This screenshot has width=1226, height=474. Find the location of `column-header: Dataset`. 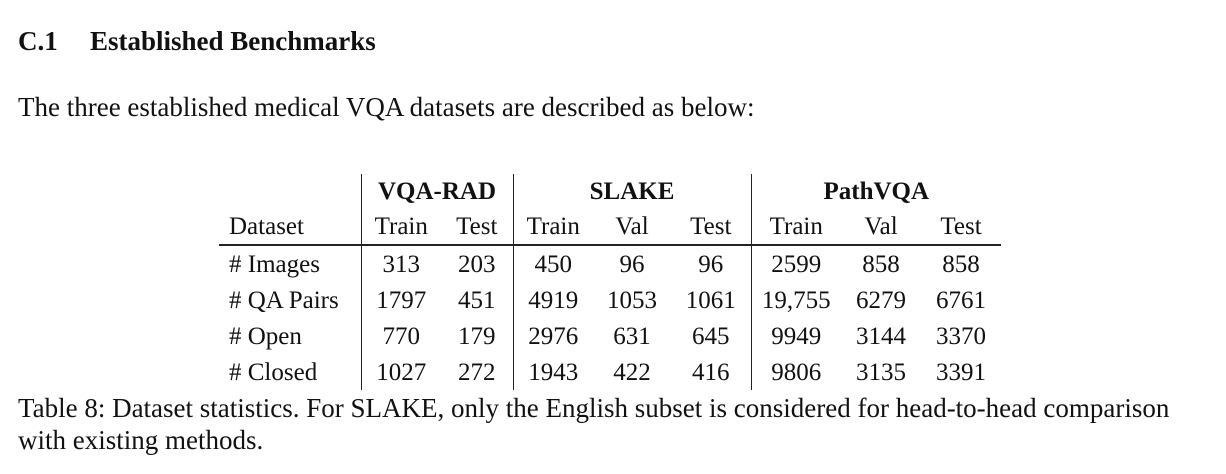

column-header: Dataset is located at coordinates (290, 227).